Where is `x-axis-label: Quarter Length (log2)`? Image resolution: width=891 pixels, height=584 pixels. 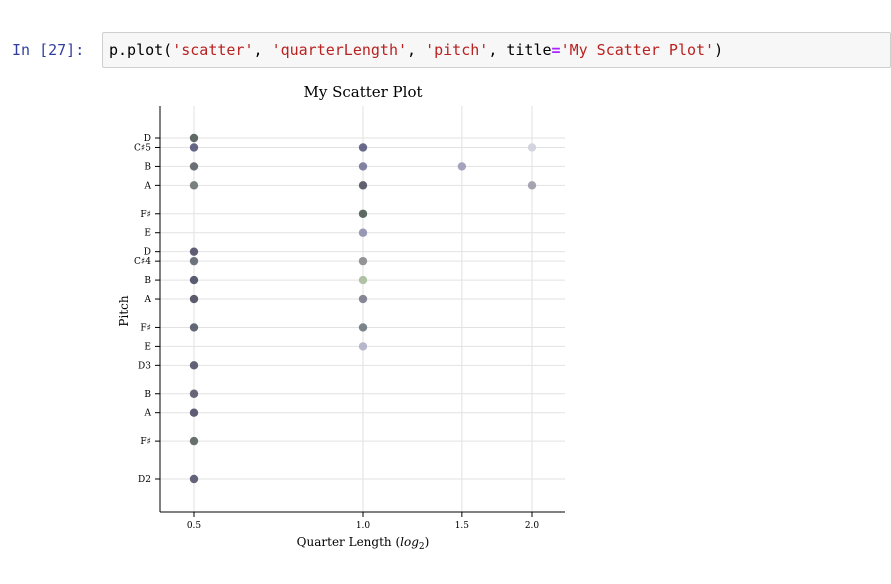 x-axis-label: Quarter Length (log2) is located at coordinates (363, 543).